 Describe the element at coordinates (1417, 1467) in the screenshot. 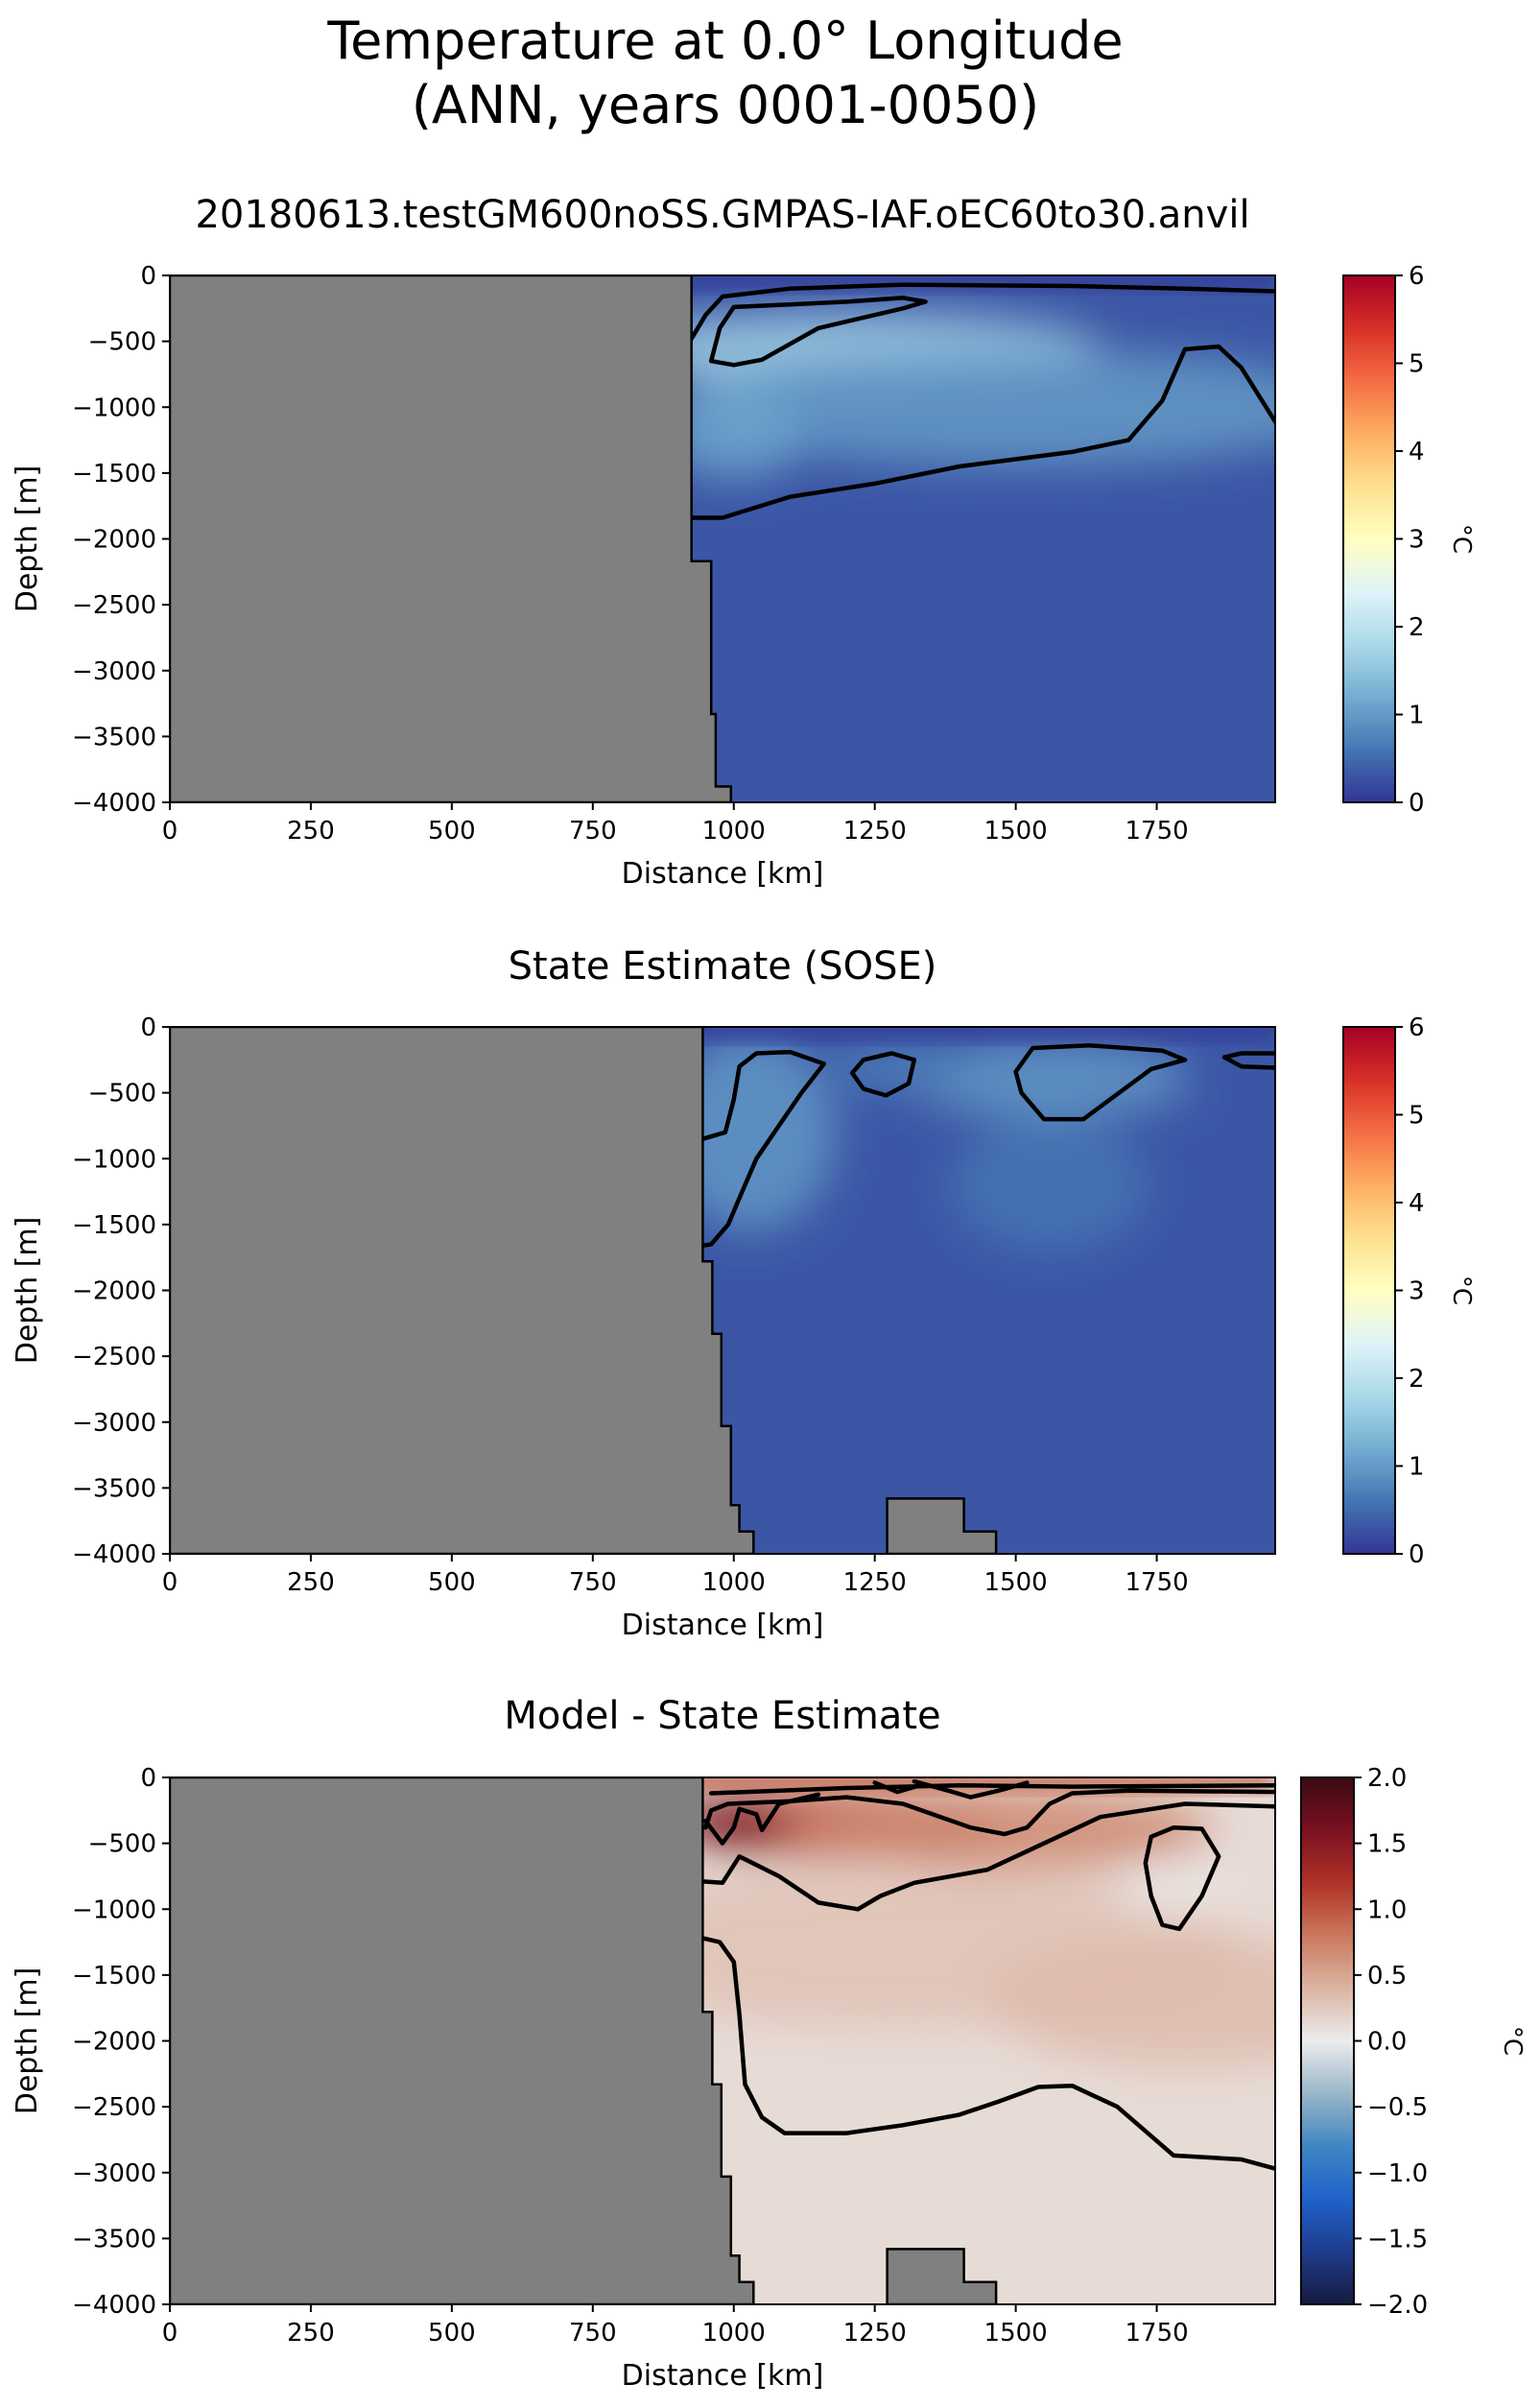

I see `colorbar-tick-label: 1` at that location.